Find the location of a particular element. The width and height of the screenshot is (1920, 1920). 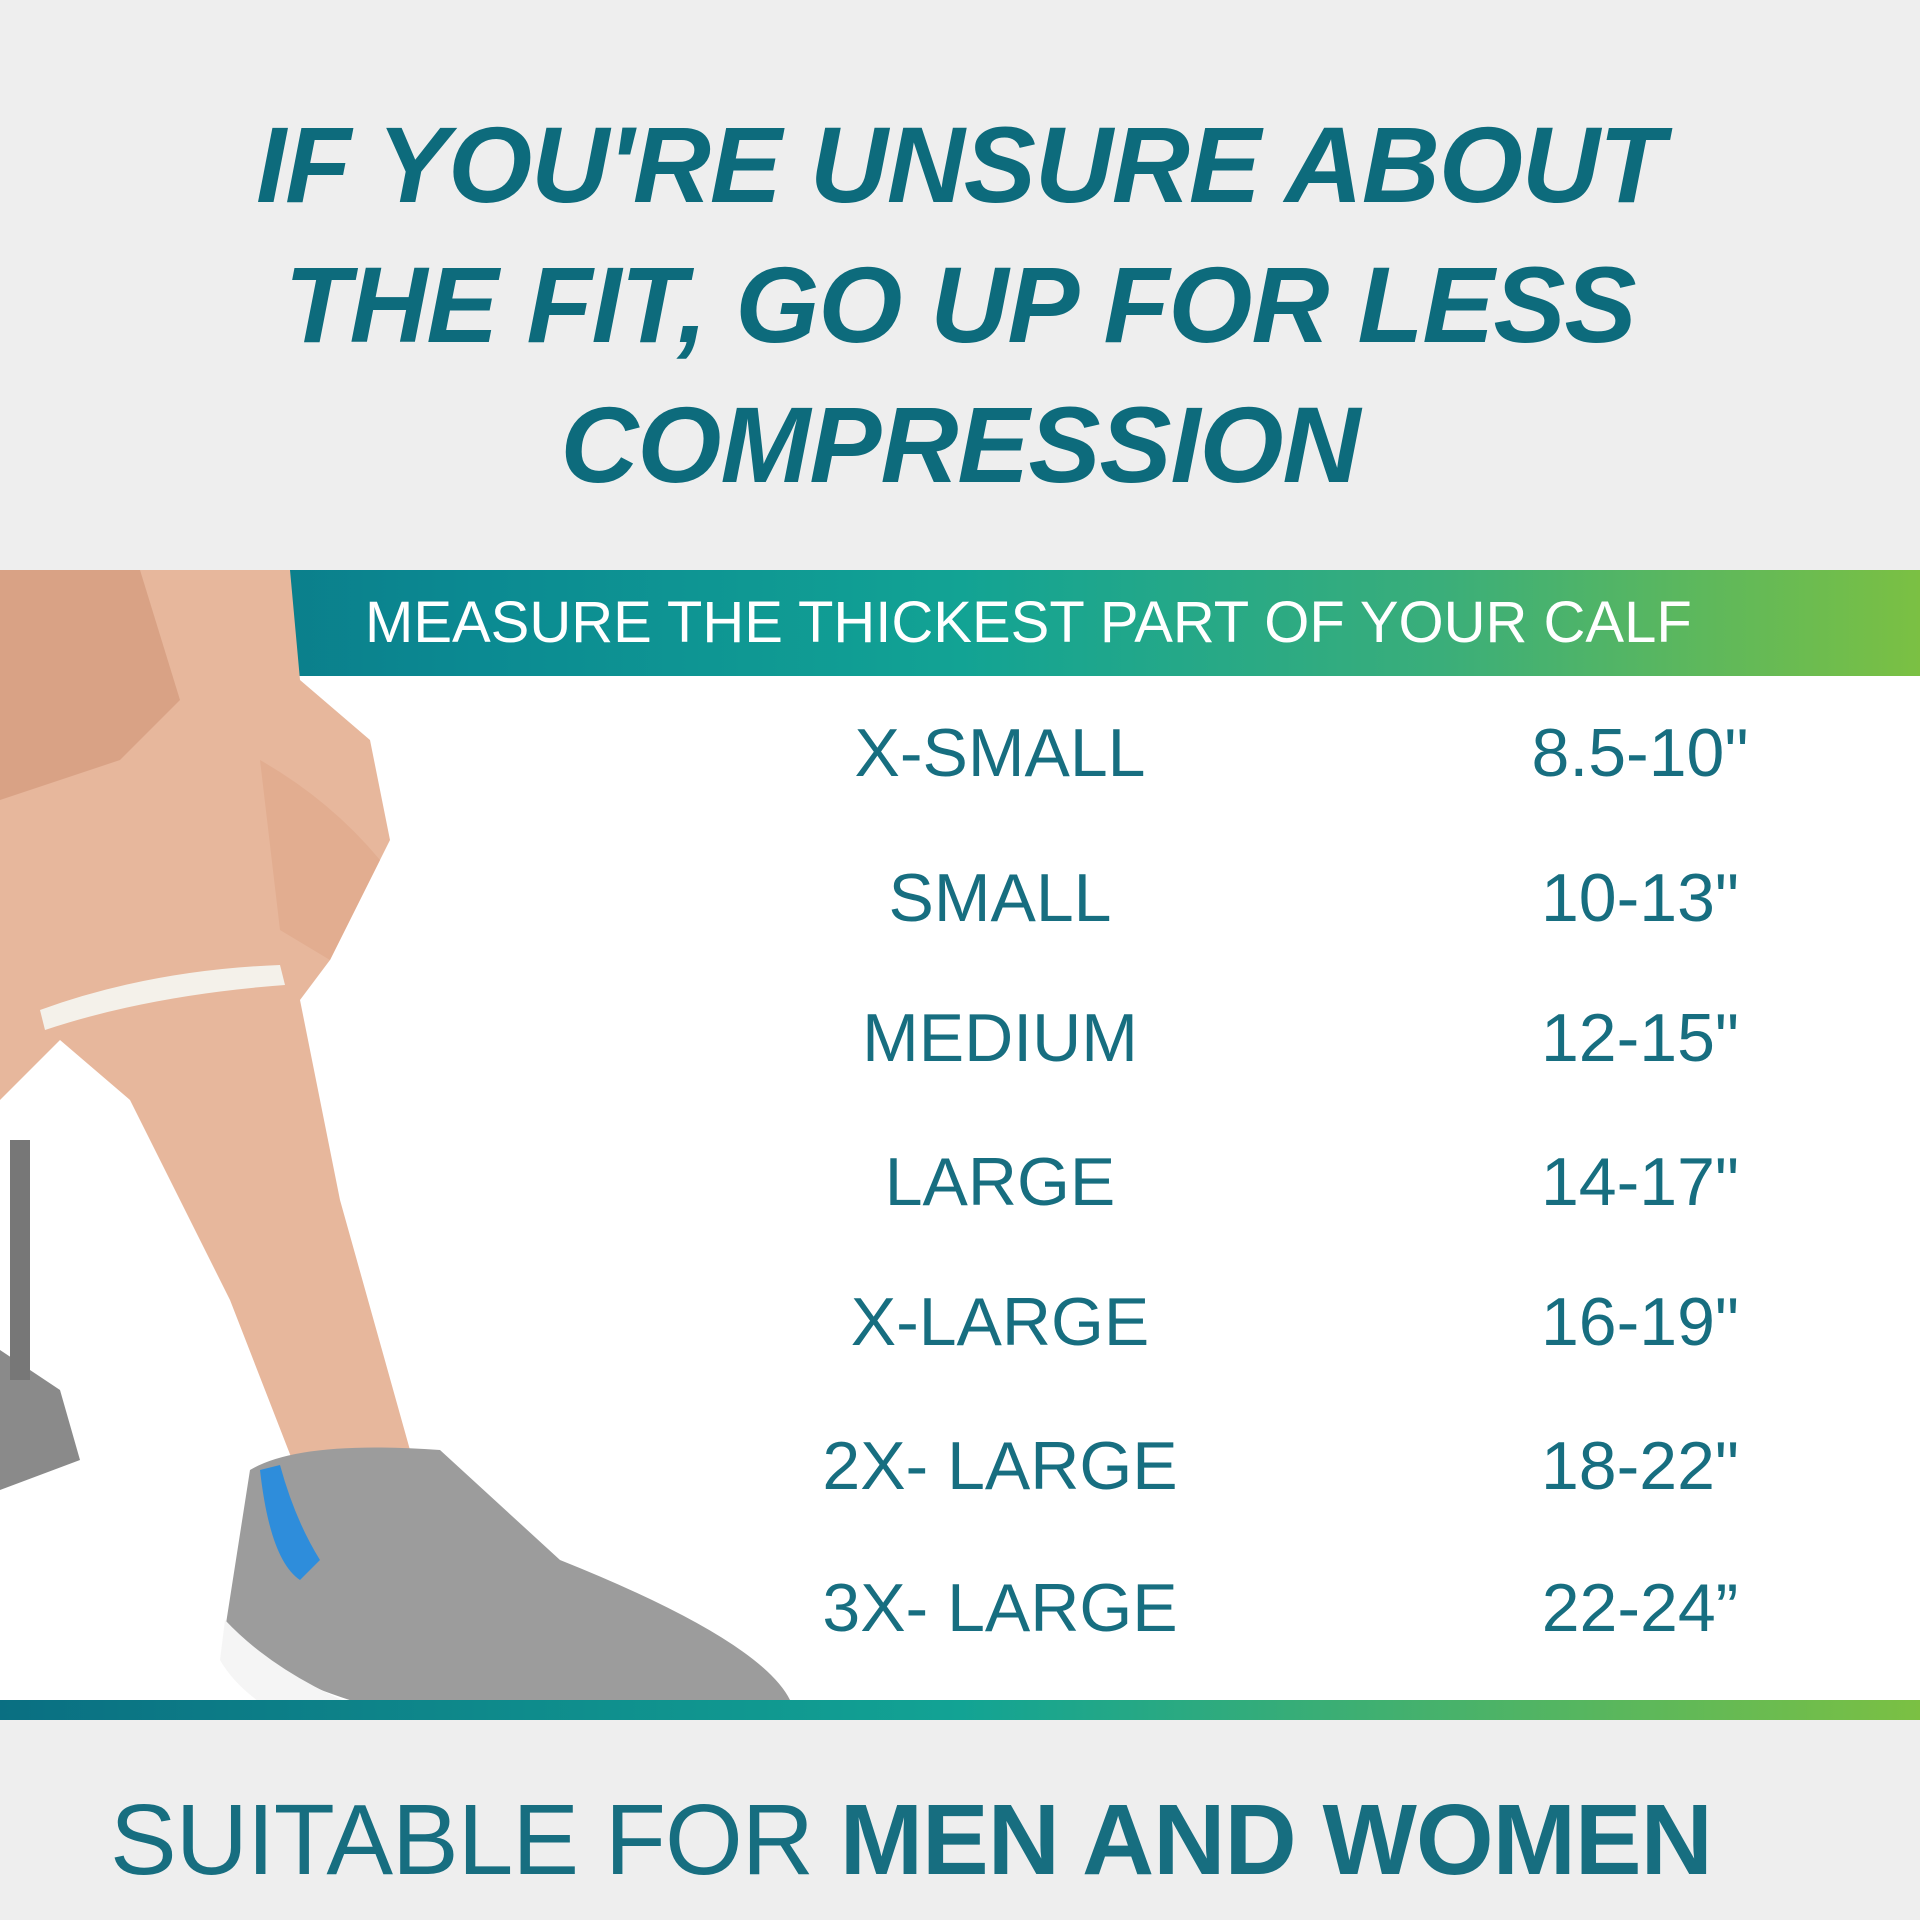

size-measurement: 22-24” is located at coordinates (1640, 1608).